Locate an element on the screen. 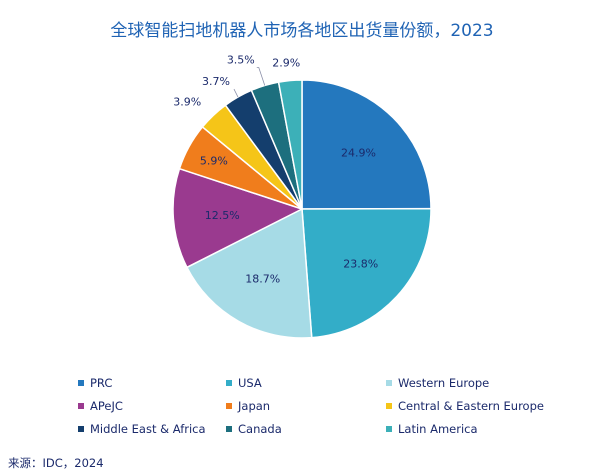  legend-label: Western Europe is located at coordinates (444, 383).